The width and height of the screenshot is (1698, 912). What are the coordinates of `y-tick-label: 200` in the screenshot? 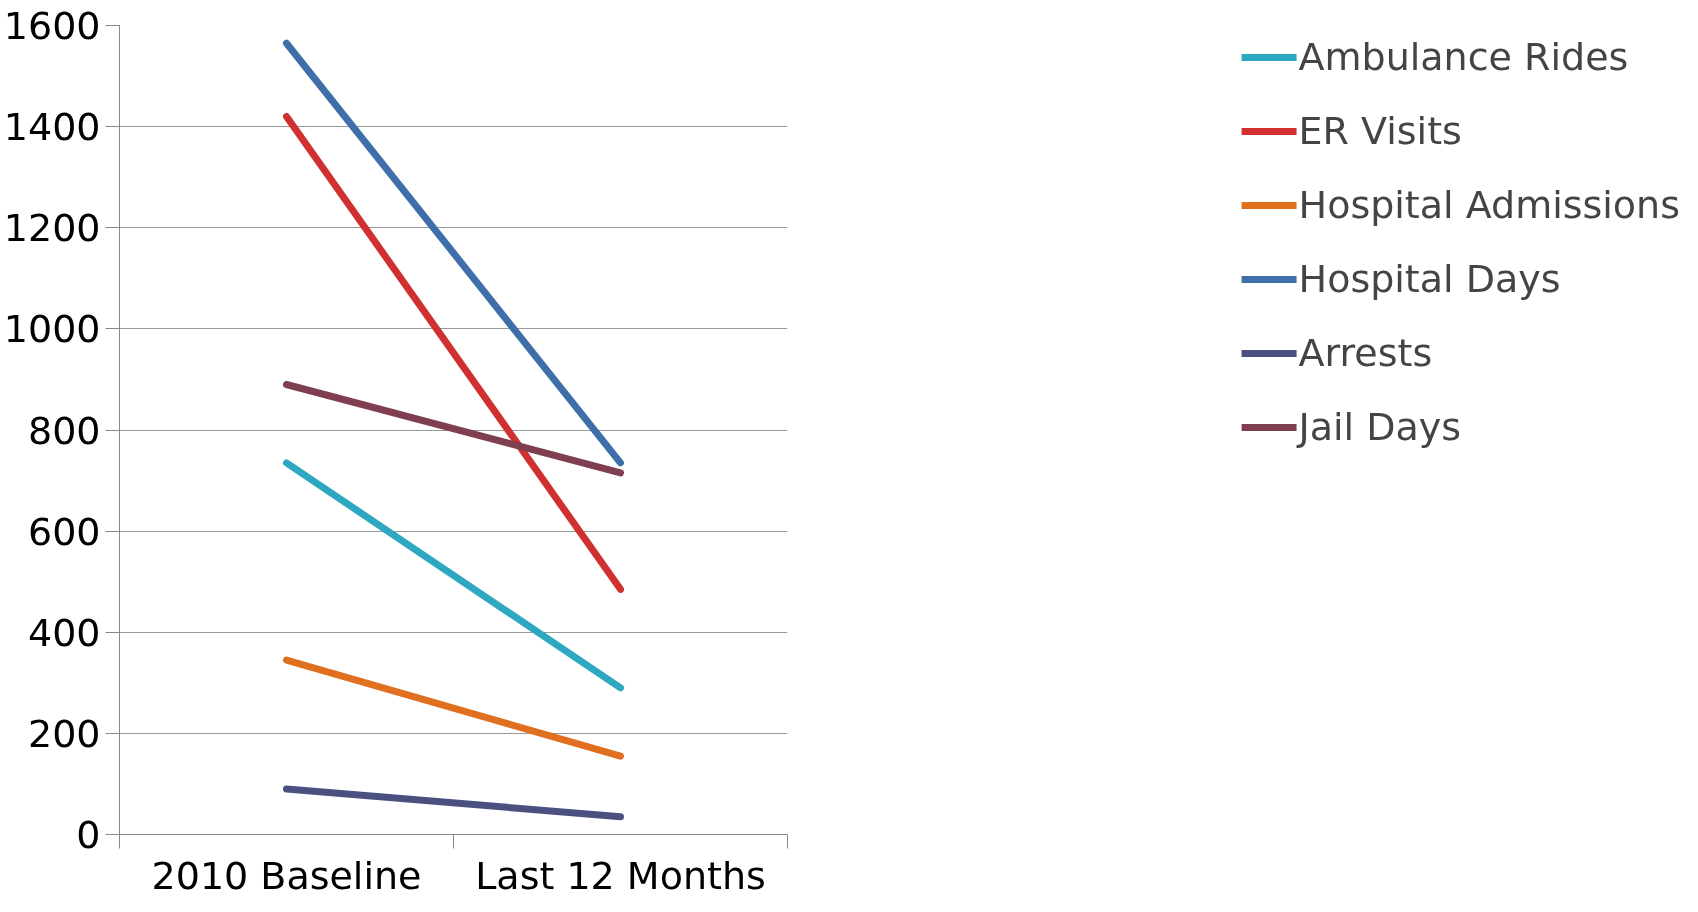 It's located at (64, 733).